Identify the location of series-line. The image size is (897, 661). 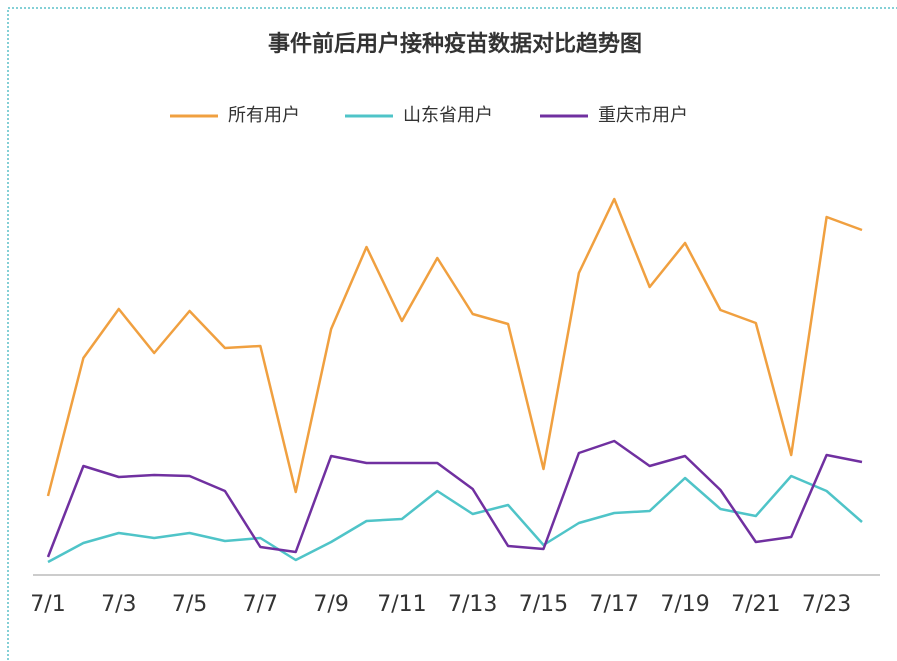
(455, 519).